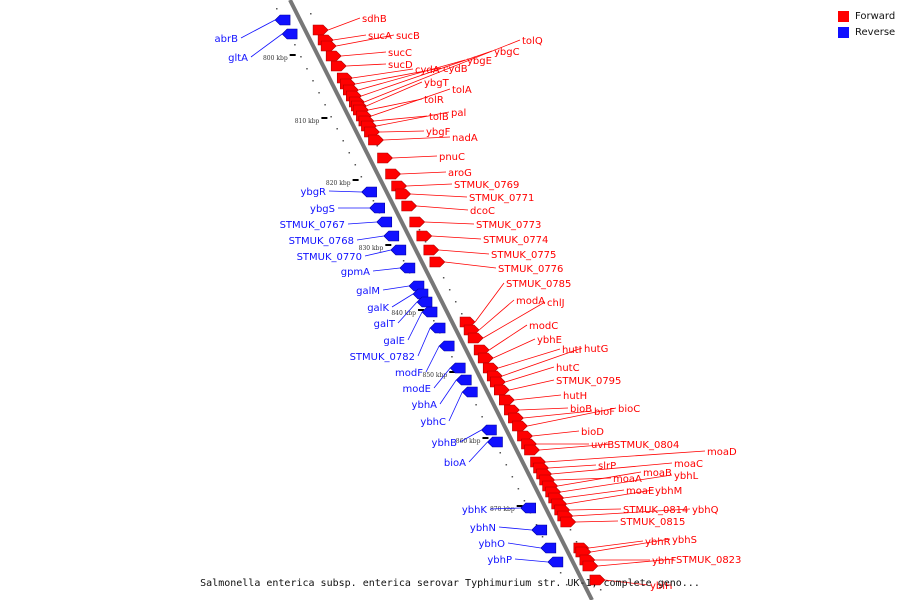 Image resolution: width=900 pixels, height=600 pixels. I want to click on reverse-gene-label: STMUK_0782, so click(382, 357).